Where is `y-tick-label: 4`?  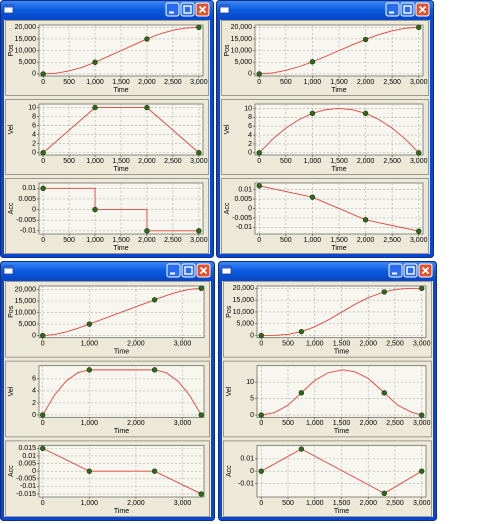
y-tick-label: 4 is located at coordinates (34, 391).